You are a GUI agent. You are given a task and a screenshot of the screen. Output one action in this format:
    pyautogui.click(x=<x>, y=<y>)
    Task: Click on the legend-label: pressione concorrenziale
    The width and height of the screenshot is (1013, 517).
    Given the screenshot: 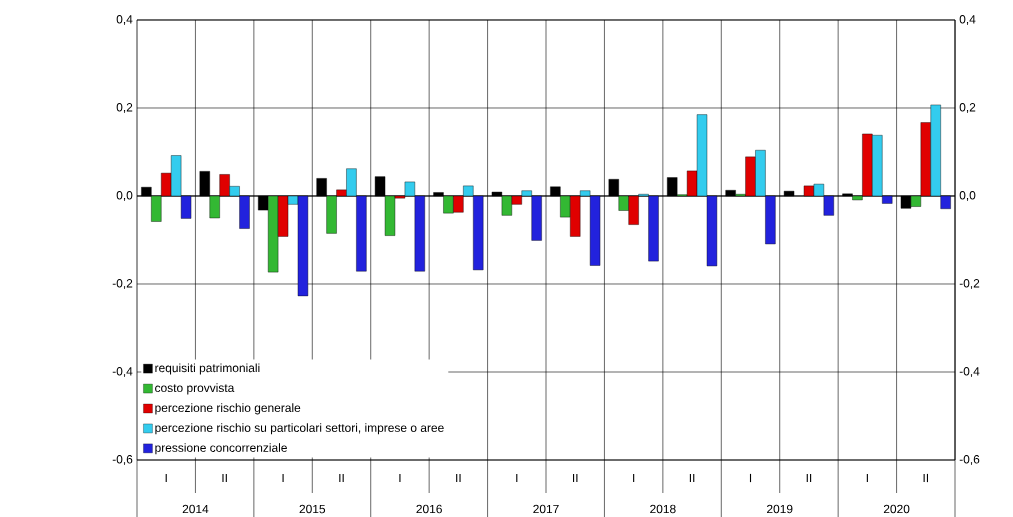 What is the action you would take?
    pyautogui.click(x=221, y=449)
    